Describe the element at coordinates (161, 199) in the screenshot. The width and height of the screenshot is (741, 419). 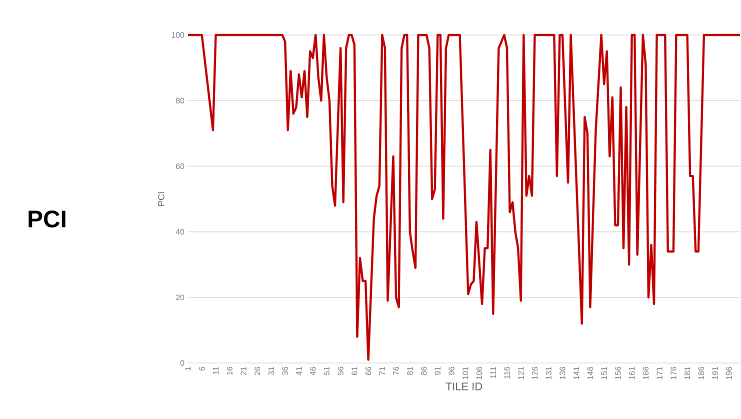
I see `y-axis-title: PCI` at that location.